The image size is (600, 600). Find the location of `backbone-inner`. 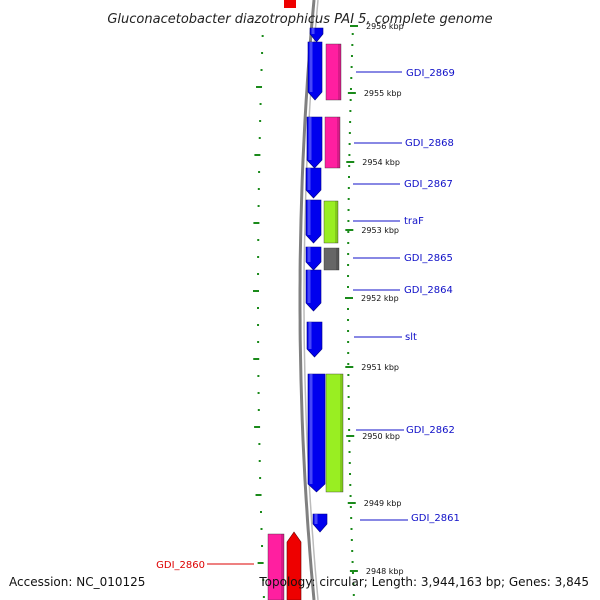

backbone-inner is located at coordinates (311, 300).